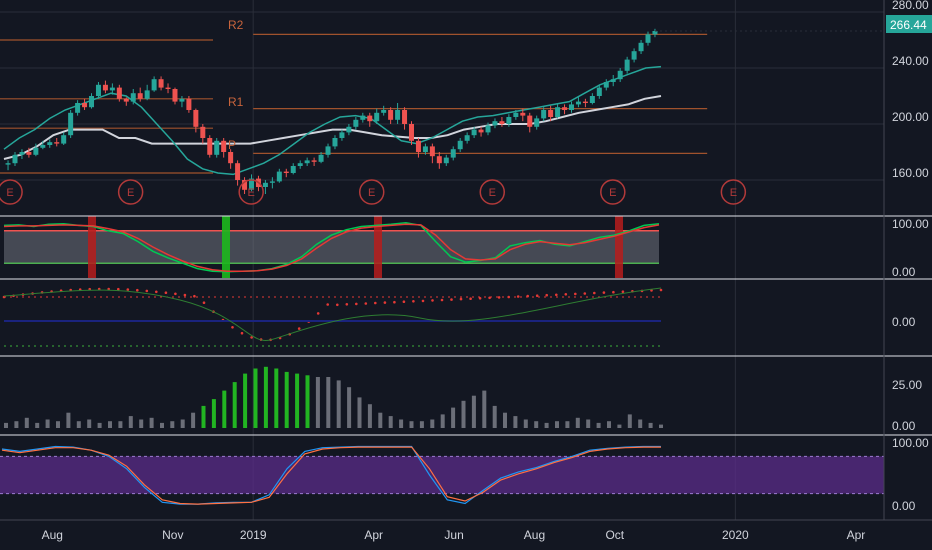 The width and height of the screenshot is (932, 550). What do you see at coordinates (534, 535) in the screenshot?
I see `time-label: Aug` at bounding box center [534, 535].